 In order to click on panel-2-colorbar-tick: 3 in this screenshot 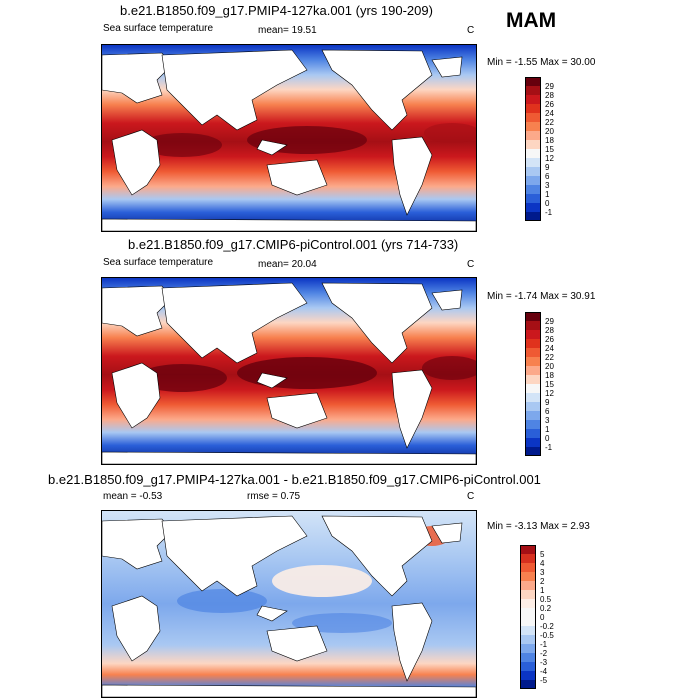, I will do `click(547, 420)`.